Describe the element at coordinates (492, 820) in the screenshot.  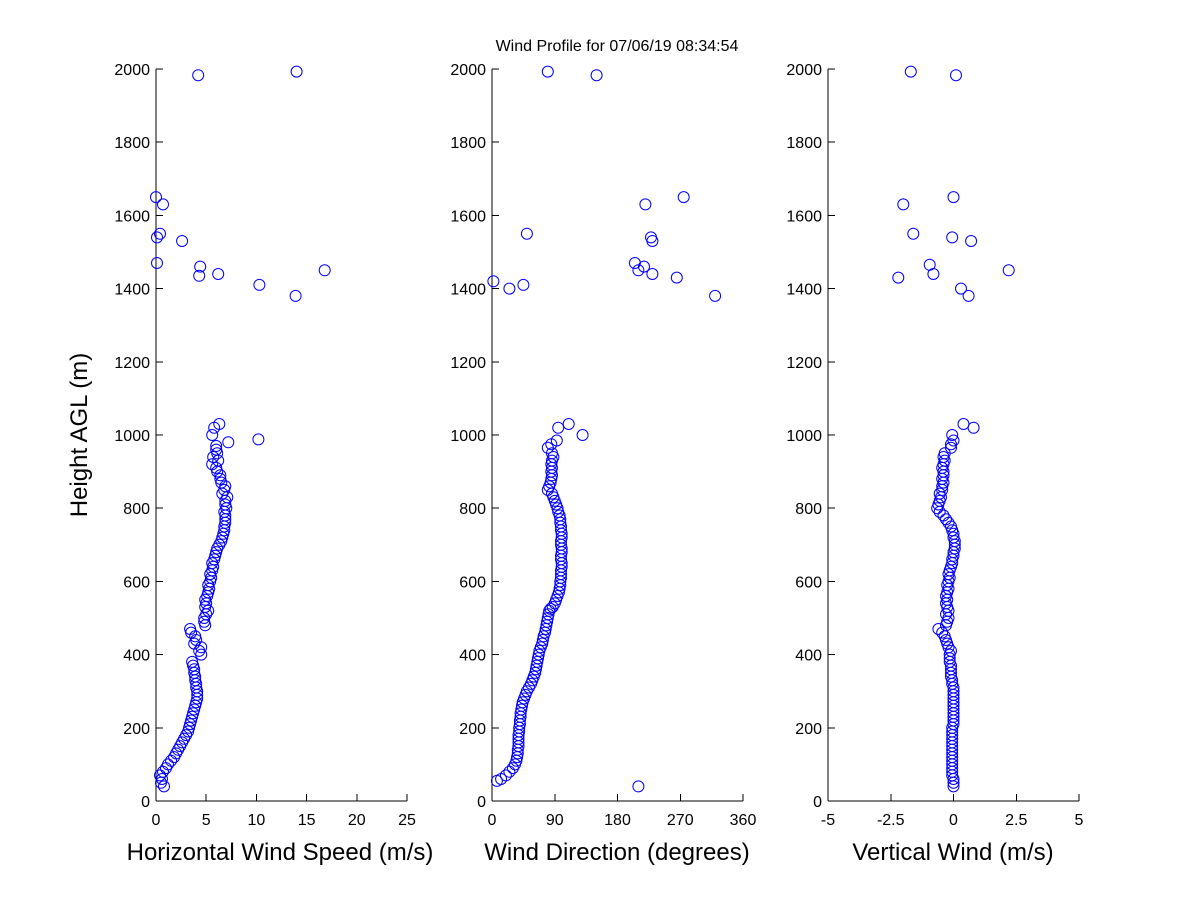
I see `wind-direction-x-tick-label: 0` at that location.